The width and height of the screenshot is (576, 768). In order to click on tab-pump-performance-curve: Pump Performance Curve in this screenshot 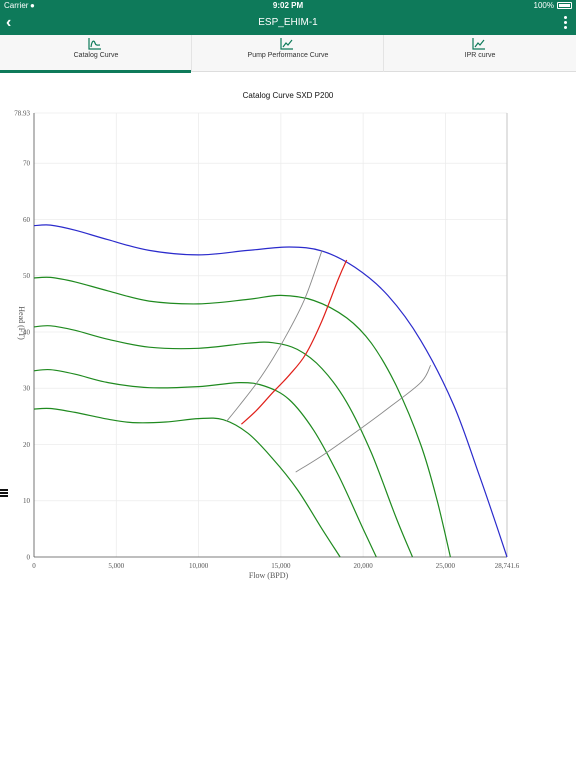, I will do `click(288, 53)`.